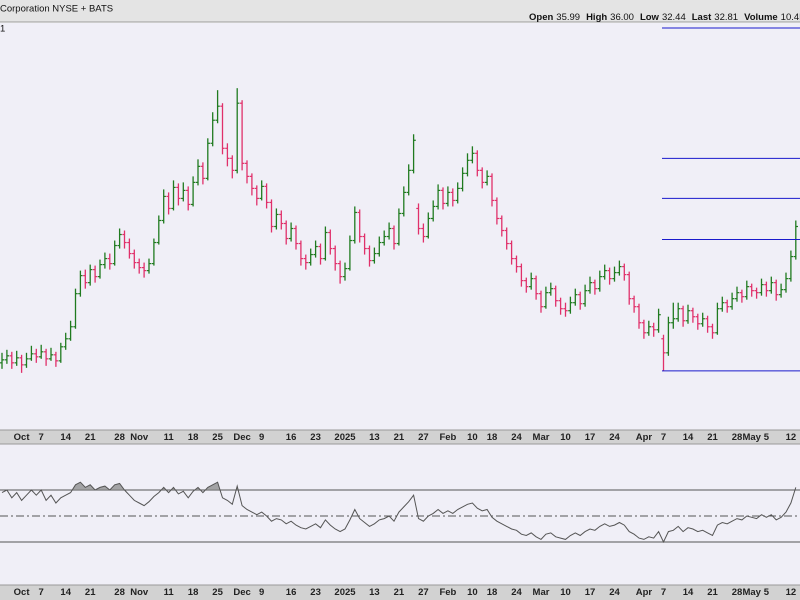 The width and height of the screenshot is (800, 600). What do you see at coordinates (399, 486) in the screenshot?
I see `rsi-fill` at bounding box center [399, 486].